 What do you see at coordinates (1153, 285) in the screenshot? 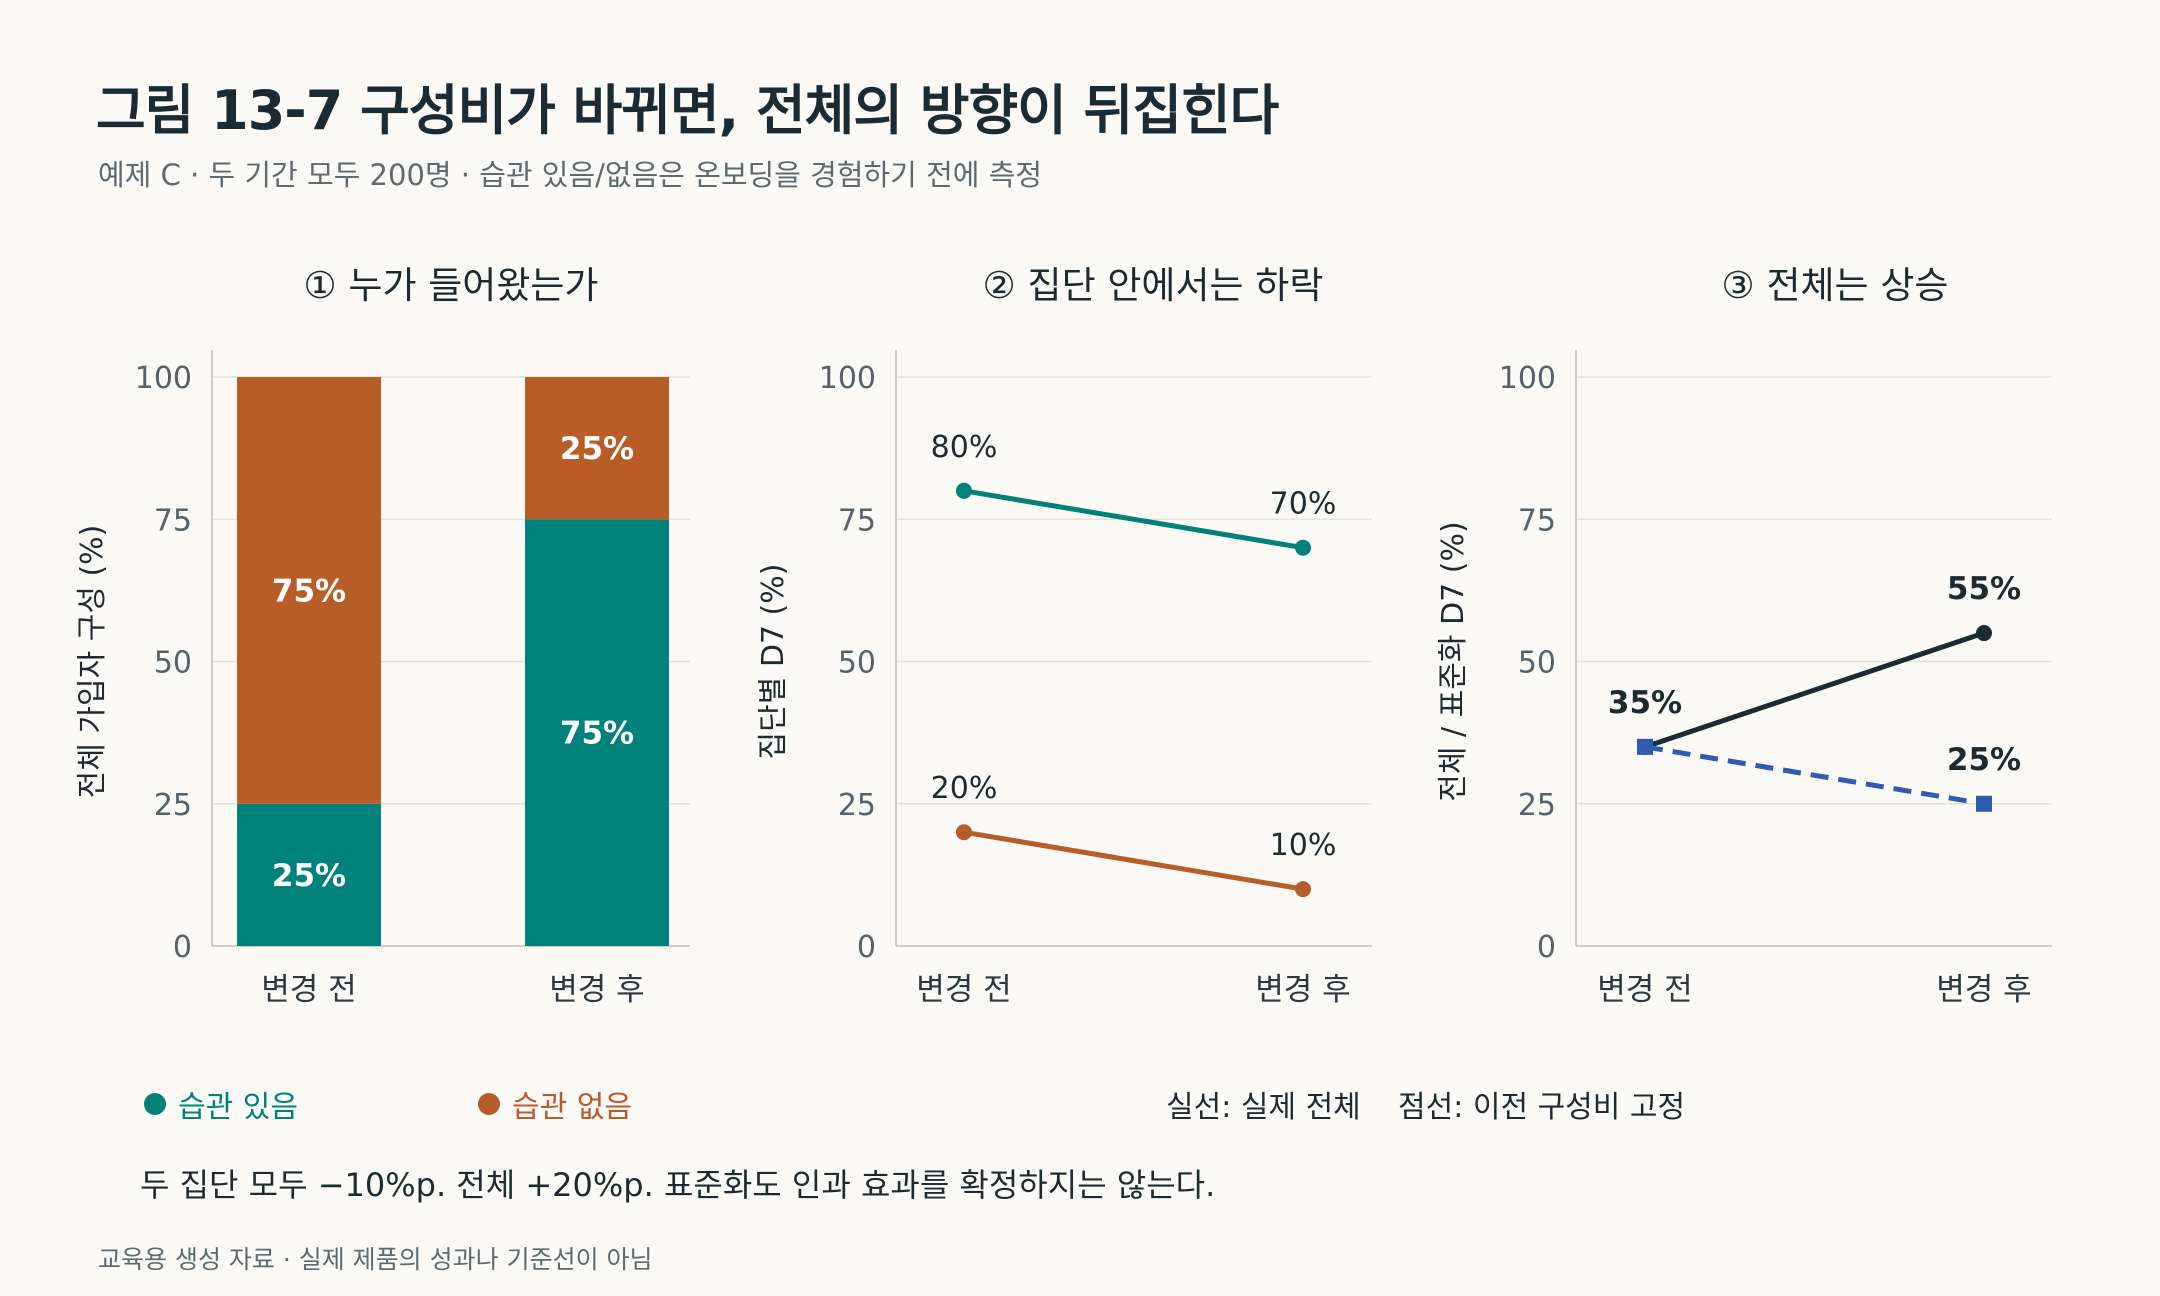
I see `panel-title-2: ② 집단 안에서는 하락` at bounding box center [1153, 285].